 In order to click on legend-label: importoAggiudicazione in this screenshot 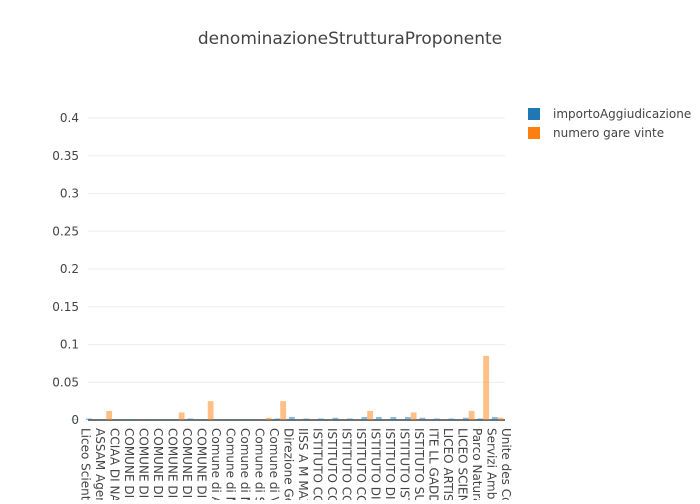, I will do `click(622, 114)`.